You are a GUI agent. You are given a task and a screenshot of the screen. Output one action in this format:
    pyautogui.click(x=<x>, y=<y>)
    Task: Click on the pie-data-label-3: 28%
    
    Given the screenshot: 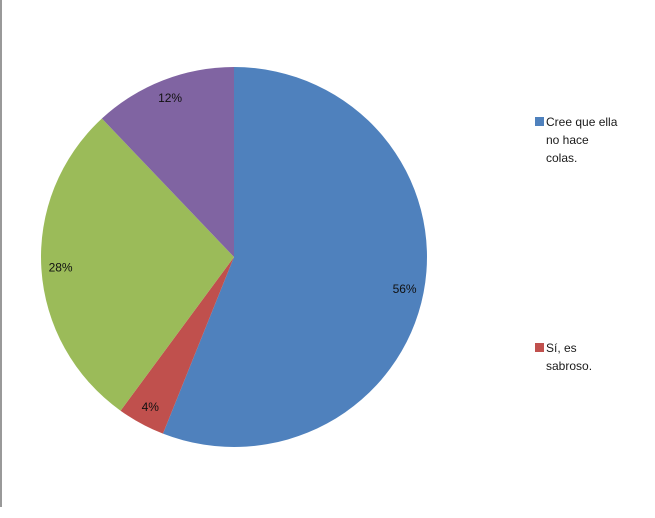 What is the action you would take?
    pyautogui.click(x=61, y=268)
    